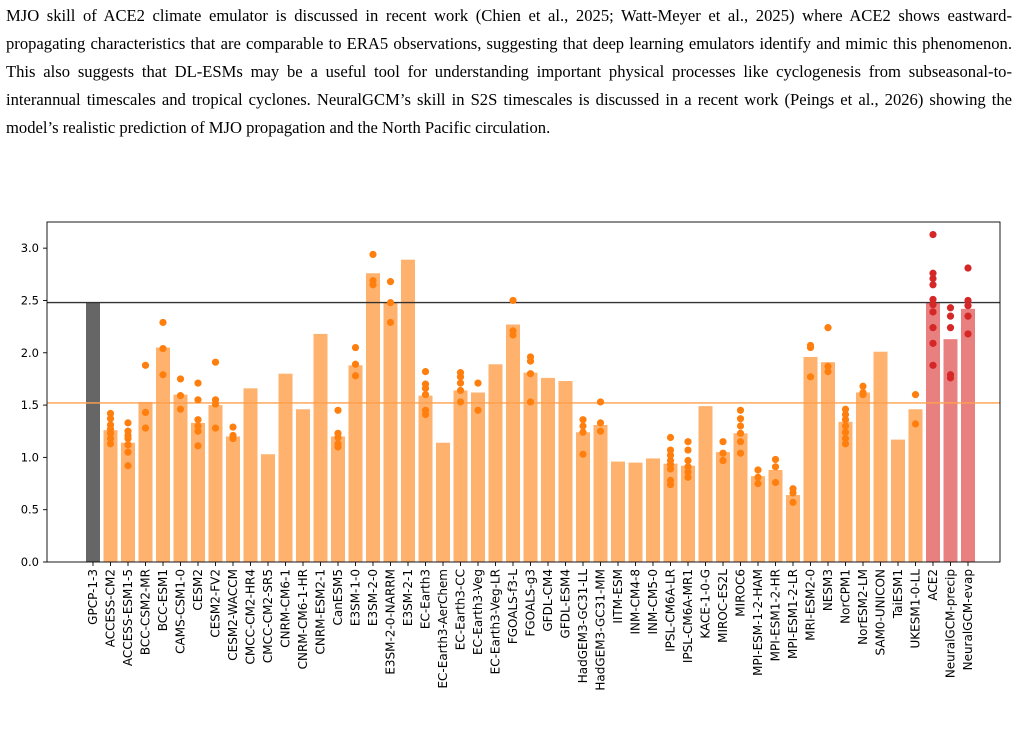 The width and height of the screenshot is (1016, 732). I want to click on x-tick-label: CNRM-ESM2-1, so click(321, 612).